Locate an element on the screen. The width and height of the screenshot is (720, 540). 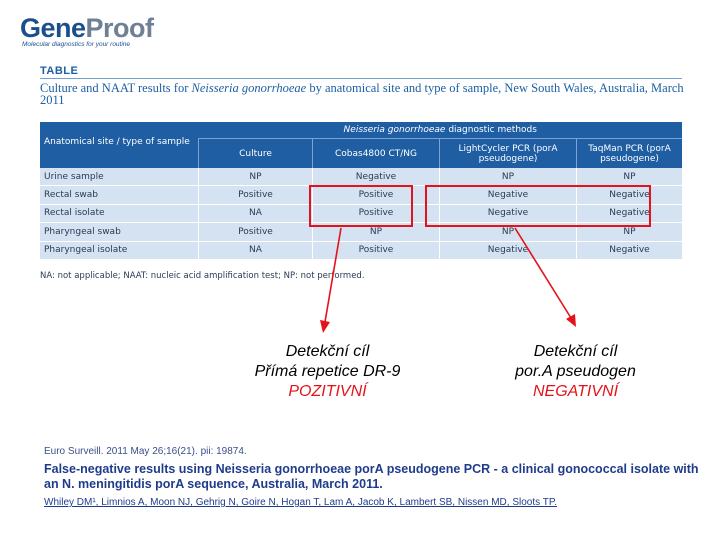
cell-cobas: NP is located at coordinates (376, 232).